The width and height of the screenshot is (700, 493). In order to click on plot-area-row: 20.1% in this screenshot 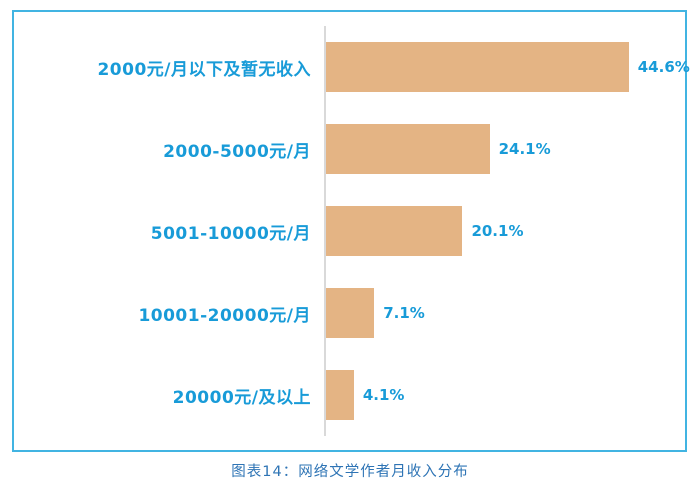, I will do `click(504, 231)`.